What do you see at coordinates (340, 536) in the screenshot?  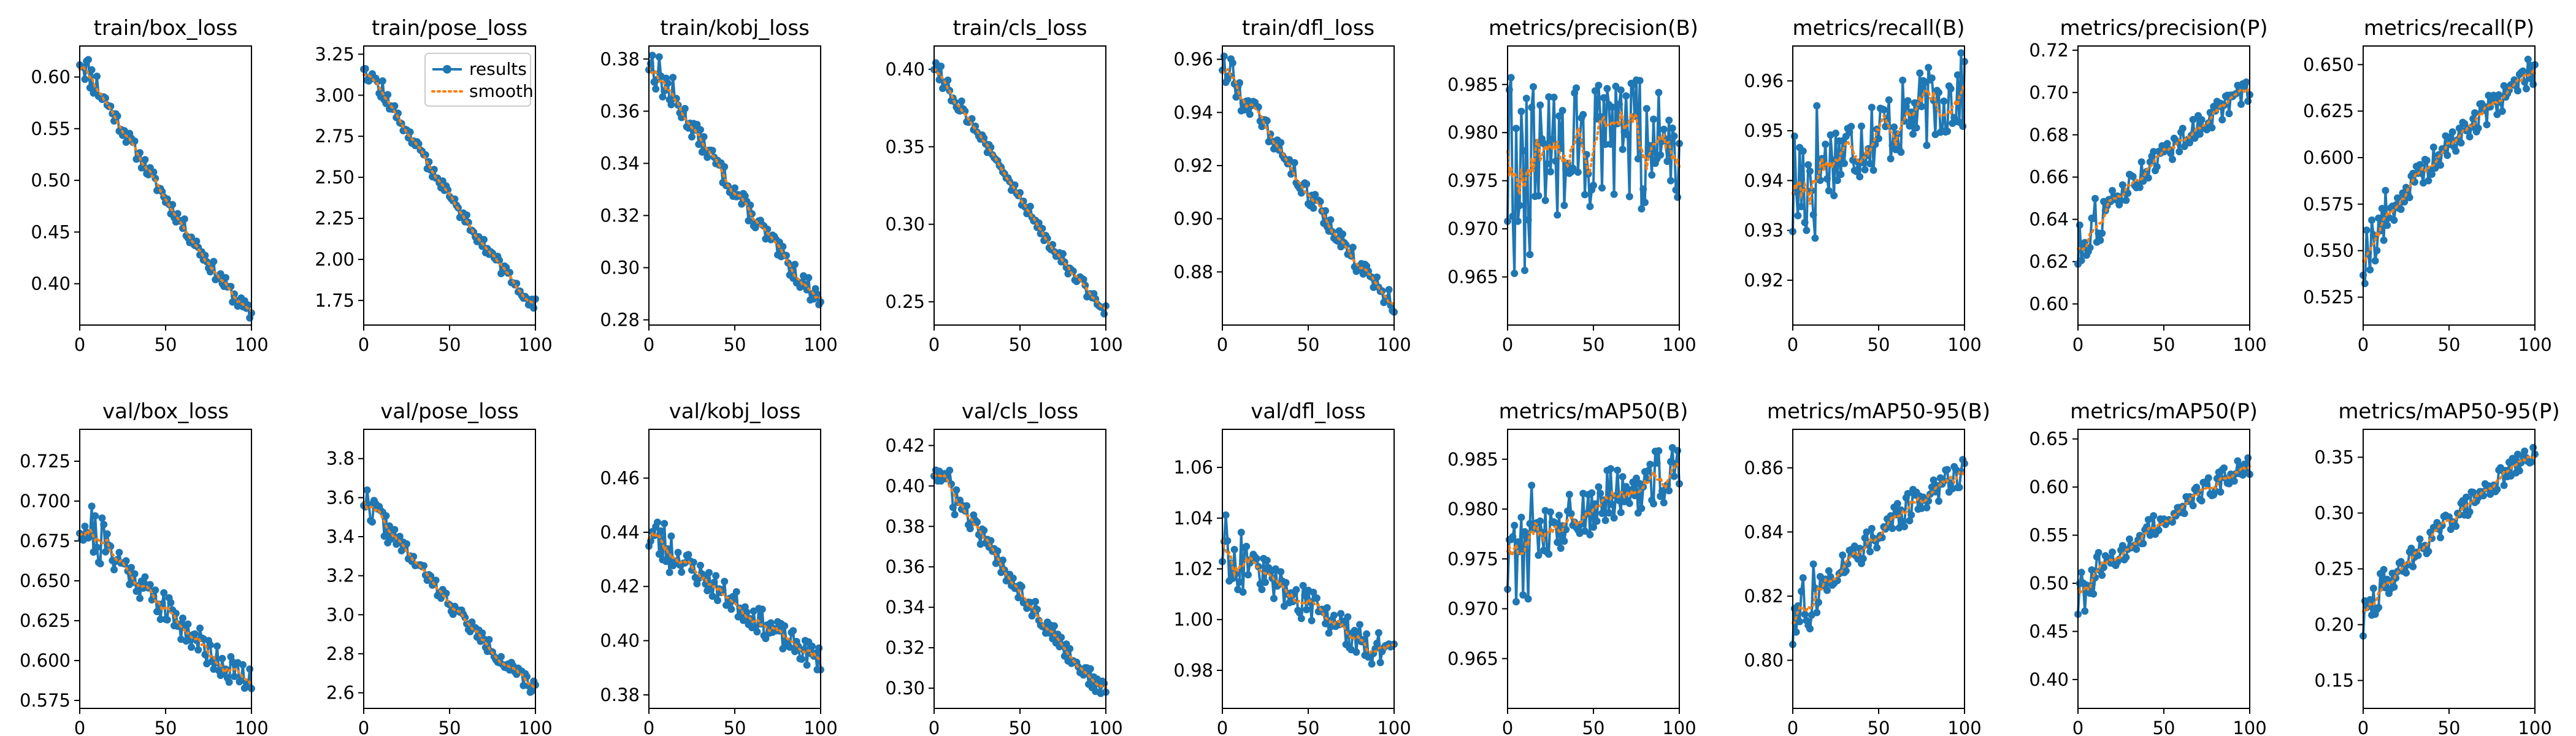 I see `y-tick-label: 3.4` at bounding box center [340, 536].